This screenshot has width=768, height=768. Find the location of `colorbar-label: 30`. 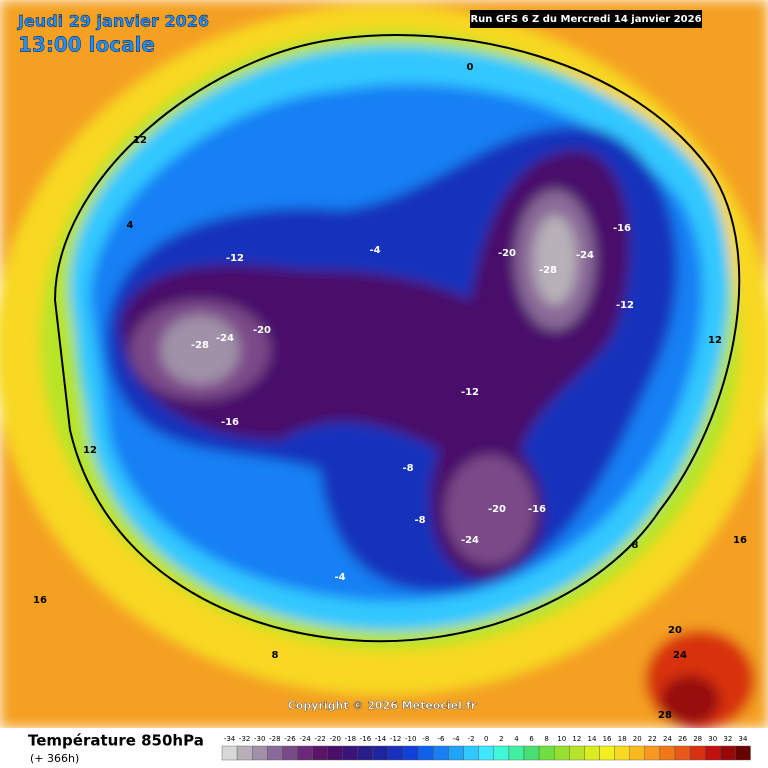

colorbar-label: 30 is located at coordinates (712, 739).